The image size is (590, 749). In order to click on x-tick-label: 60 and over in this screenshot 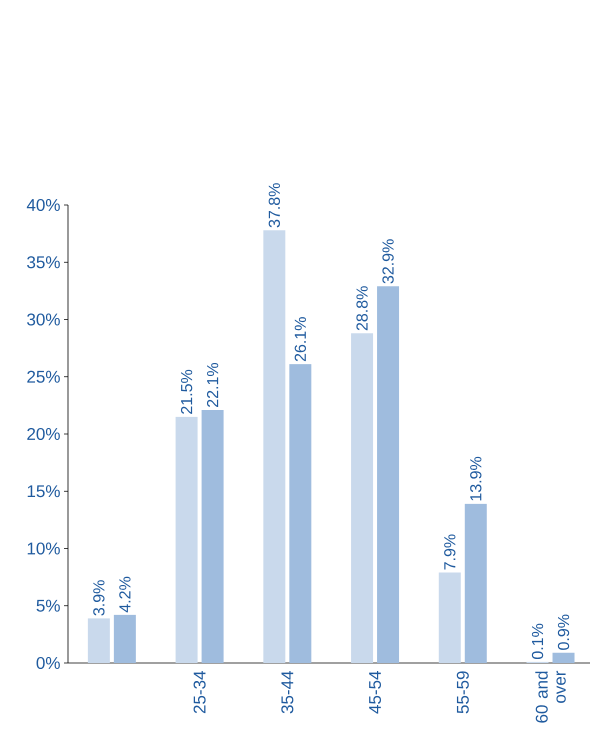, I will do `click(550, 696)`.